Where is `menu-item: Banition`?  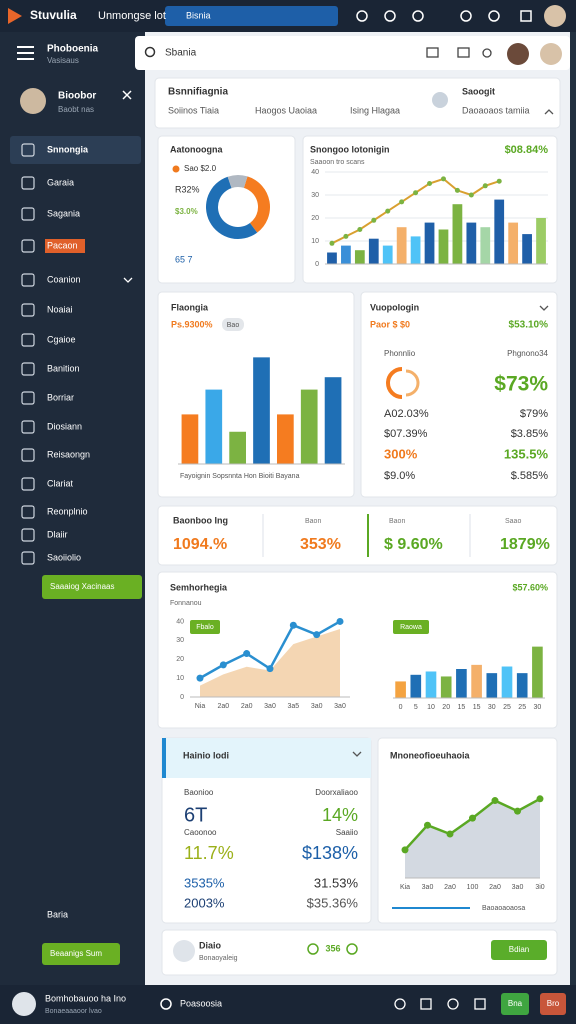
menu-item: Banition is located at coordinates (63, 368).